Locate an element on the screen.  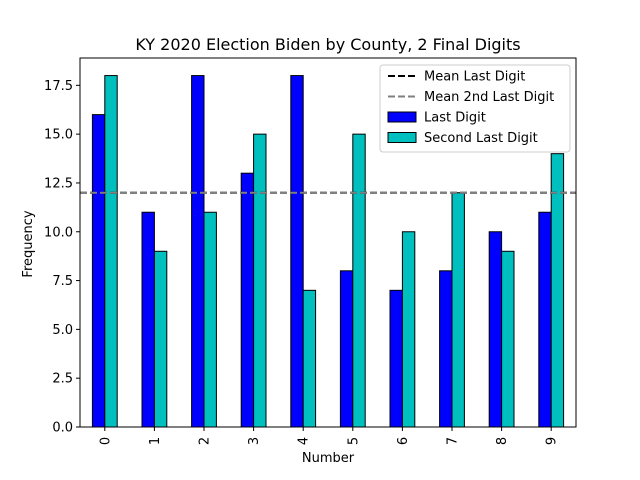
y-tick-label: 5.0 is located at coordinates (62, 330).